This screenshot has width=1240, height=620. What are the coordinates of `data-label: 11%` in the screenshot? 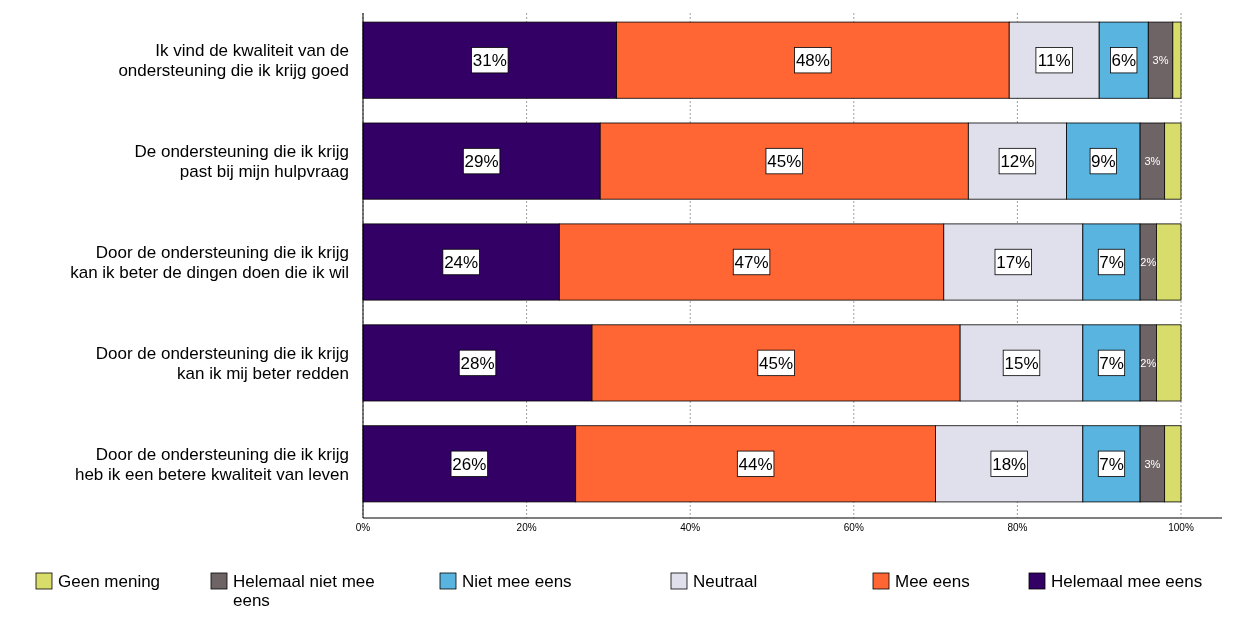 It's located at (1054, 61).